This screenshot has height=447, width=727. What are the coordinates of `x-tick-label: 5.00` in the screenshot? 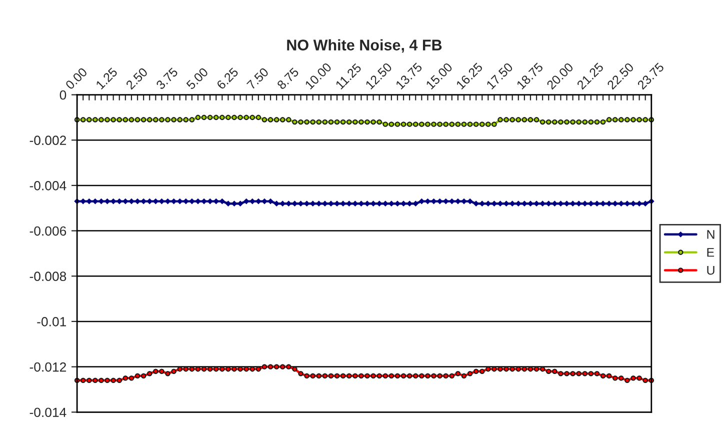 It's located at (197, 78).